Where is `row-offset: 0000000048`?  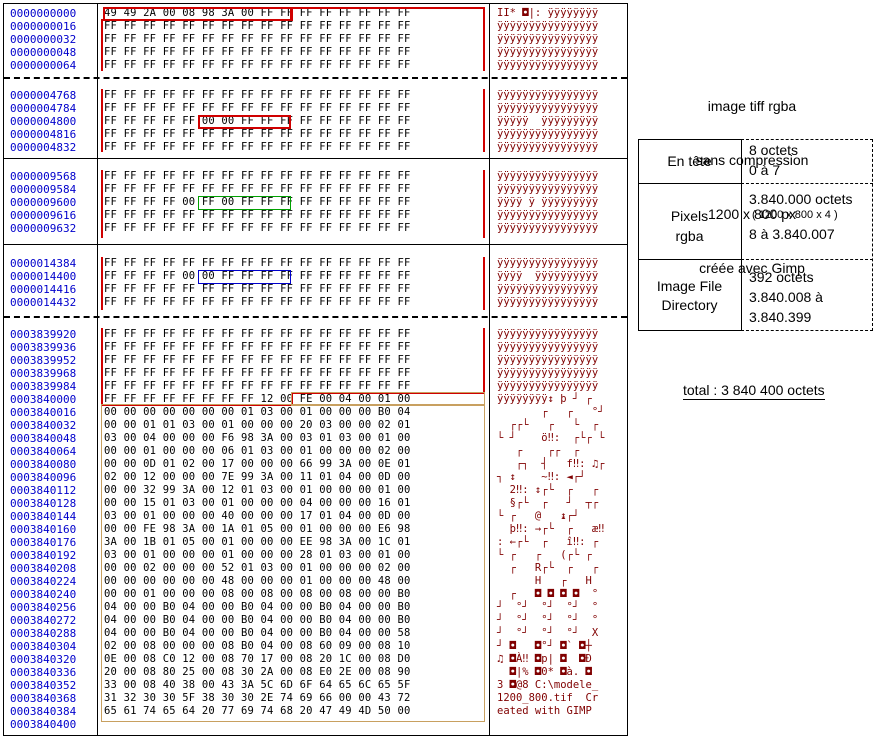
row-offset: 0000000048 is located at coordinates (43, 52).